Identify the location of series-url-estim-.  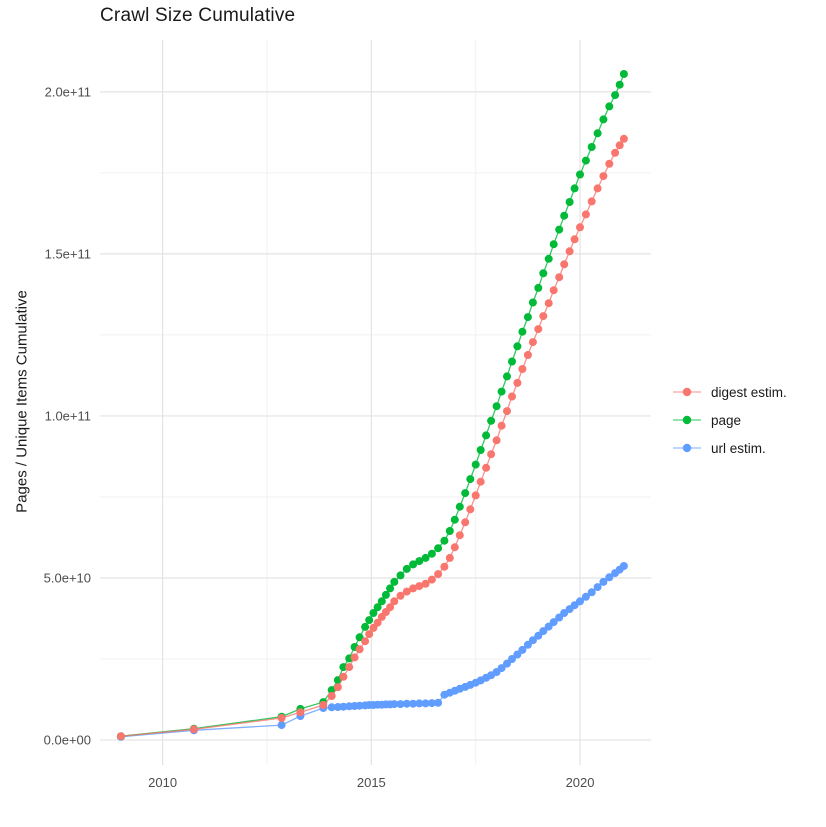
(372, 651).